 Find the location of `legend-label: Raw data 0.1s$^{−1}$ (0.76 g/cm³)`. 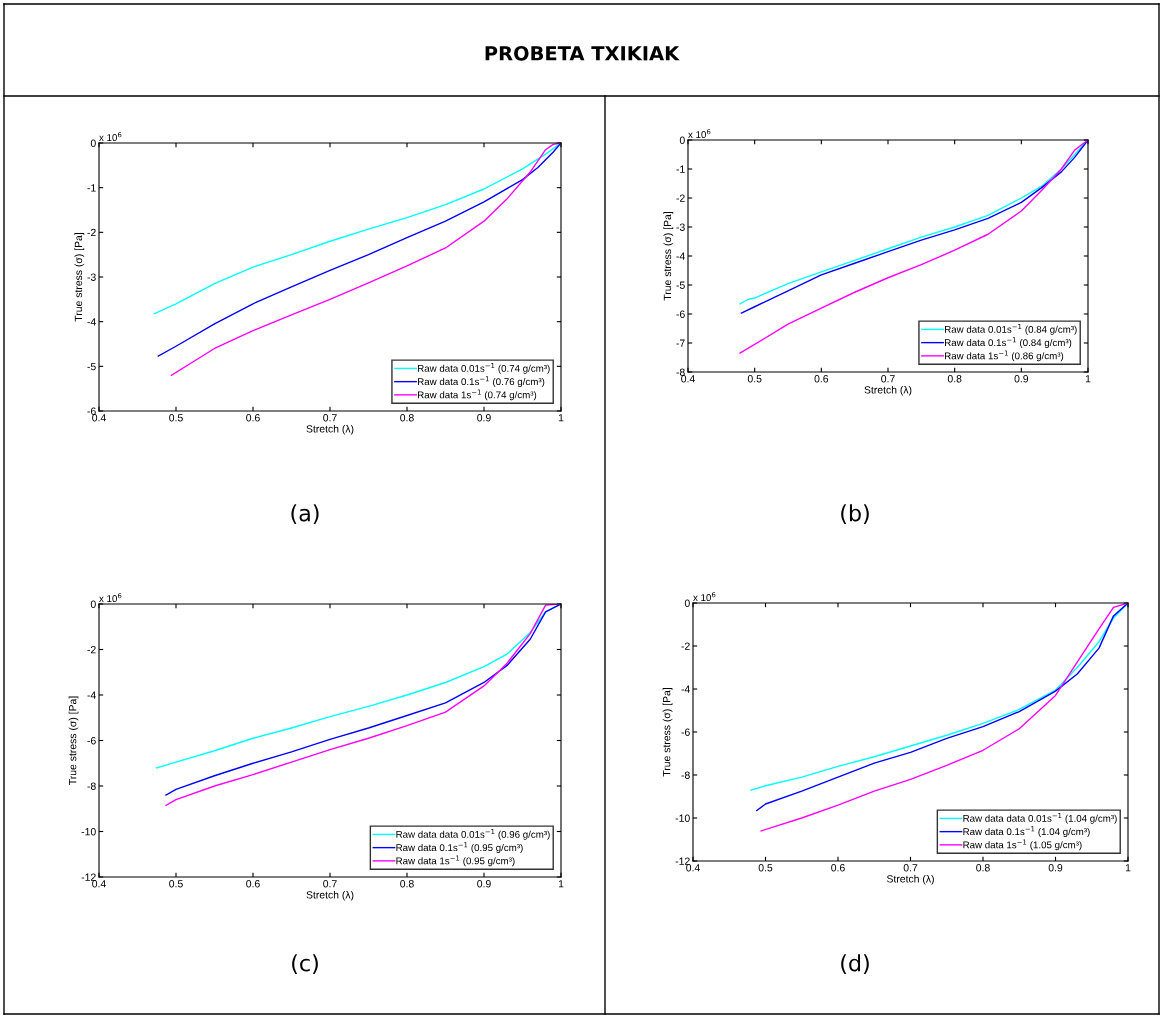

legend-label: Raw data 0.1s$^{−1}$ (0.76 g/cm³) is located at coordinates (481, 381).